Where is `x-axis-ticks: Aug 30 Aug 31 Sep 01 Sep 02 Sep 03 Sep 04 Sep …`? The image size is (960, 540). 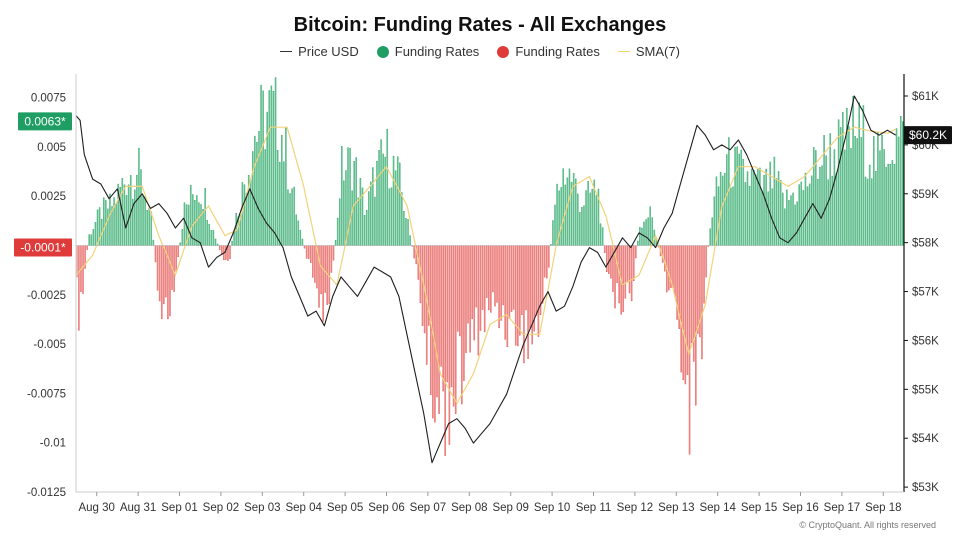 x-axis-ticks: Aug 30 Aug 31 Sep 01 Sep 02 Sep 03 Sep 04 Sep … is located at coordinates (490, 503).